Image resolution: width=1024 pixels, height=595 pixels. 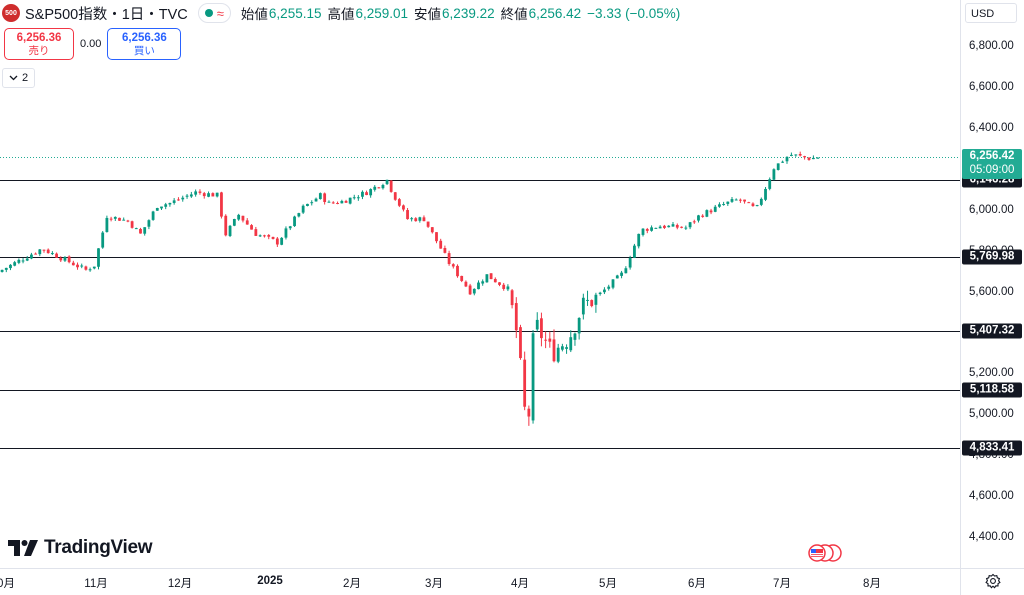 I want to click on gear-icon, so click(x=993, y=581).